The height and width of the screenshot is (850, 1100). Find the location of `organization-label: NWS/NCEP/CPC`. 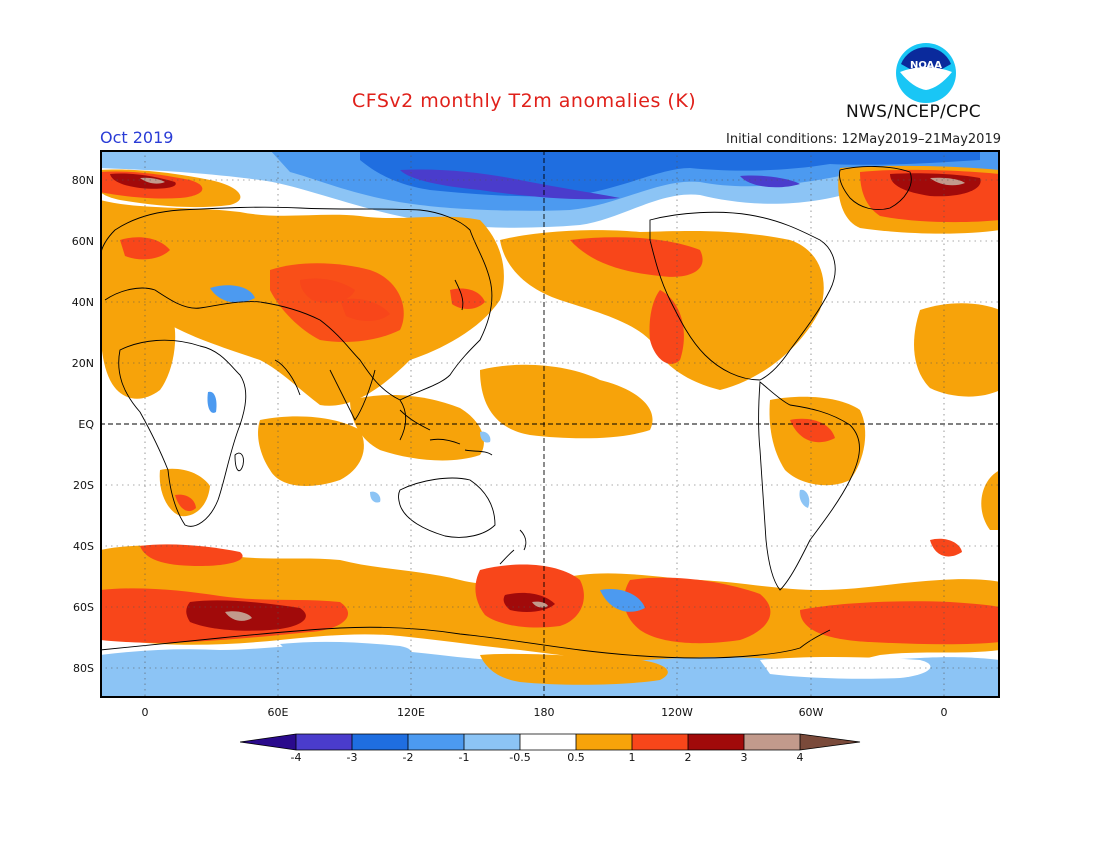

organization-label: NWS/NCEP/CPC is located at coordinates (913, 112).